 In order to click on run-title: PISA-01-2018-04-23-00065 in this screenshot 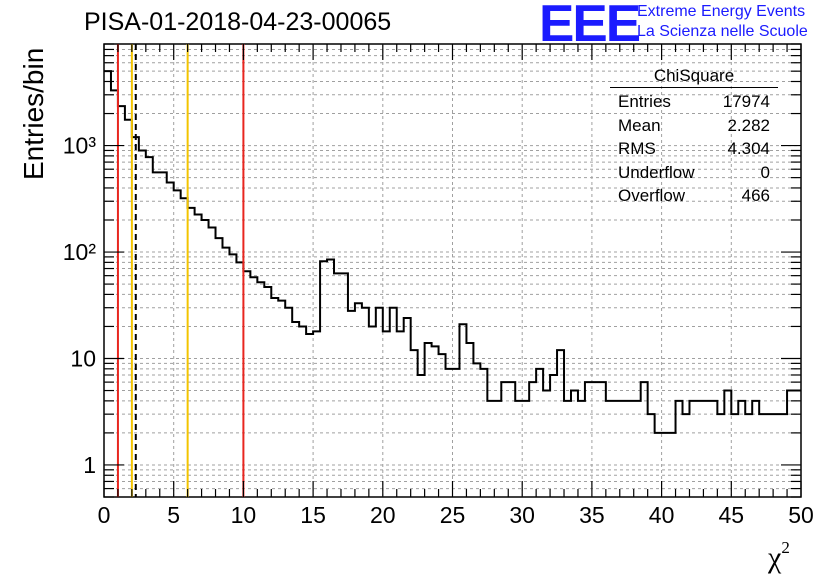, I will do `click(238, 22)`.